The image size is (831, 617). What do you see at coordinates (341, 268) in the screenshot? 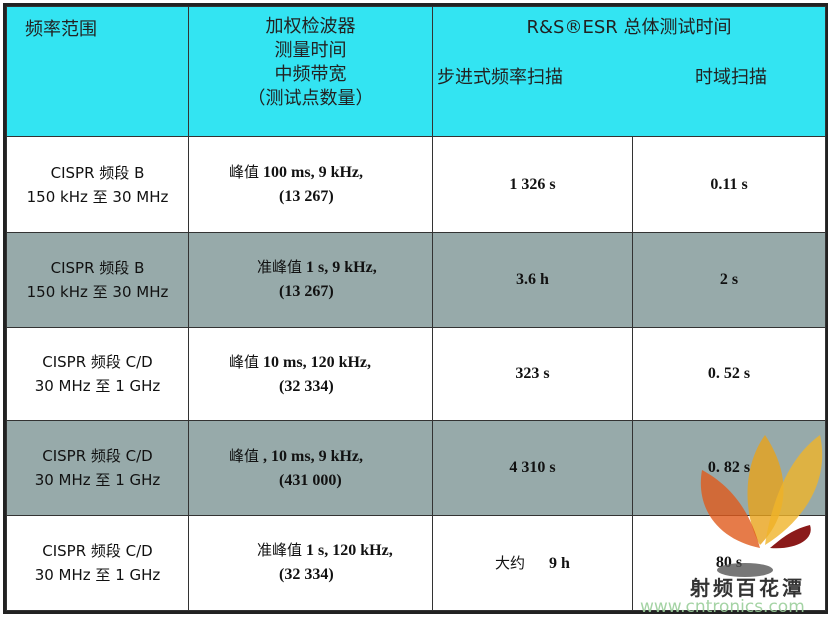
I see `detector-params: 1 s, 9 kHz,` at bounding box center [341, 268].